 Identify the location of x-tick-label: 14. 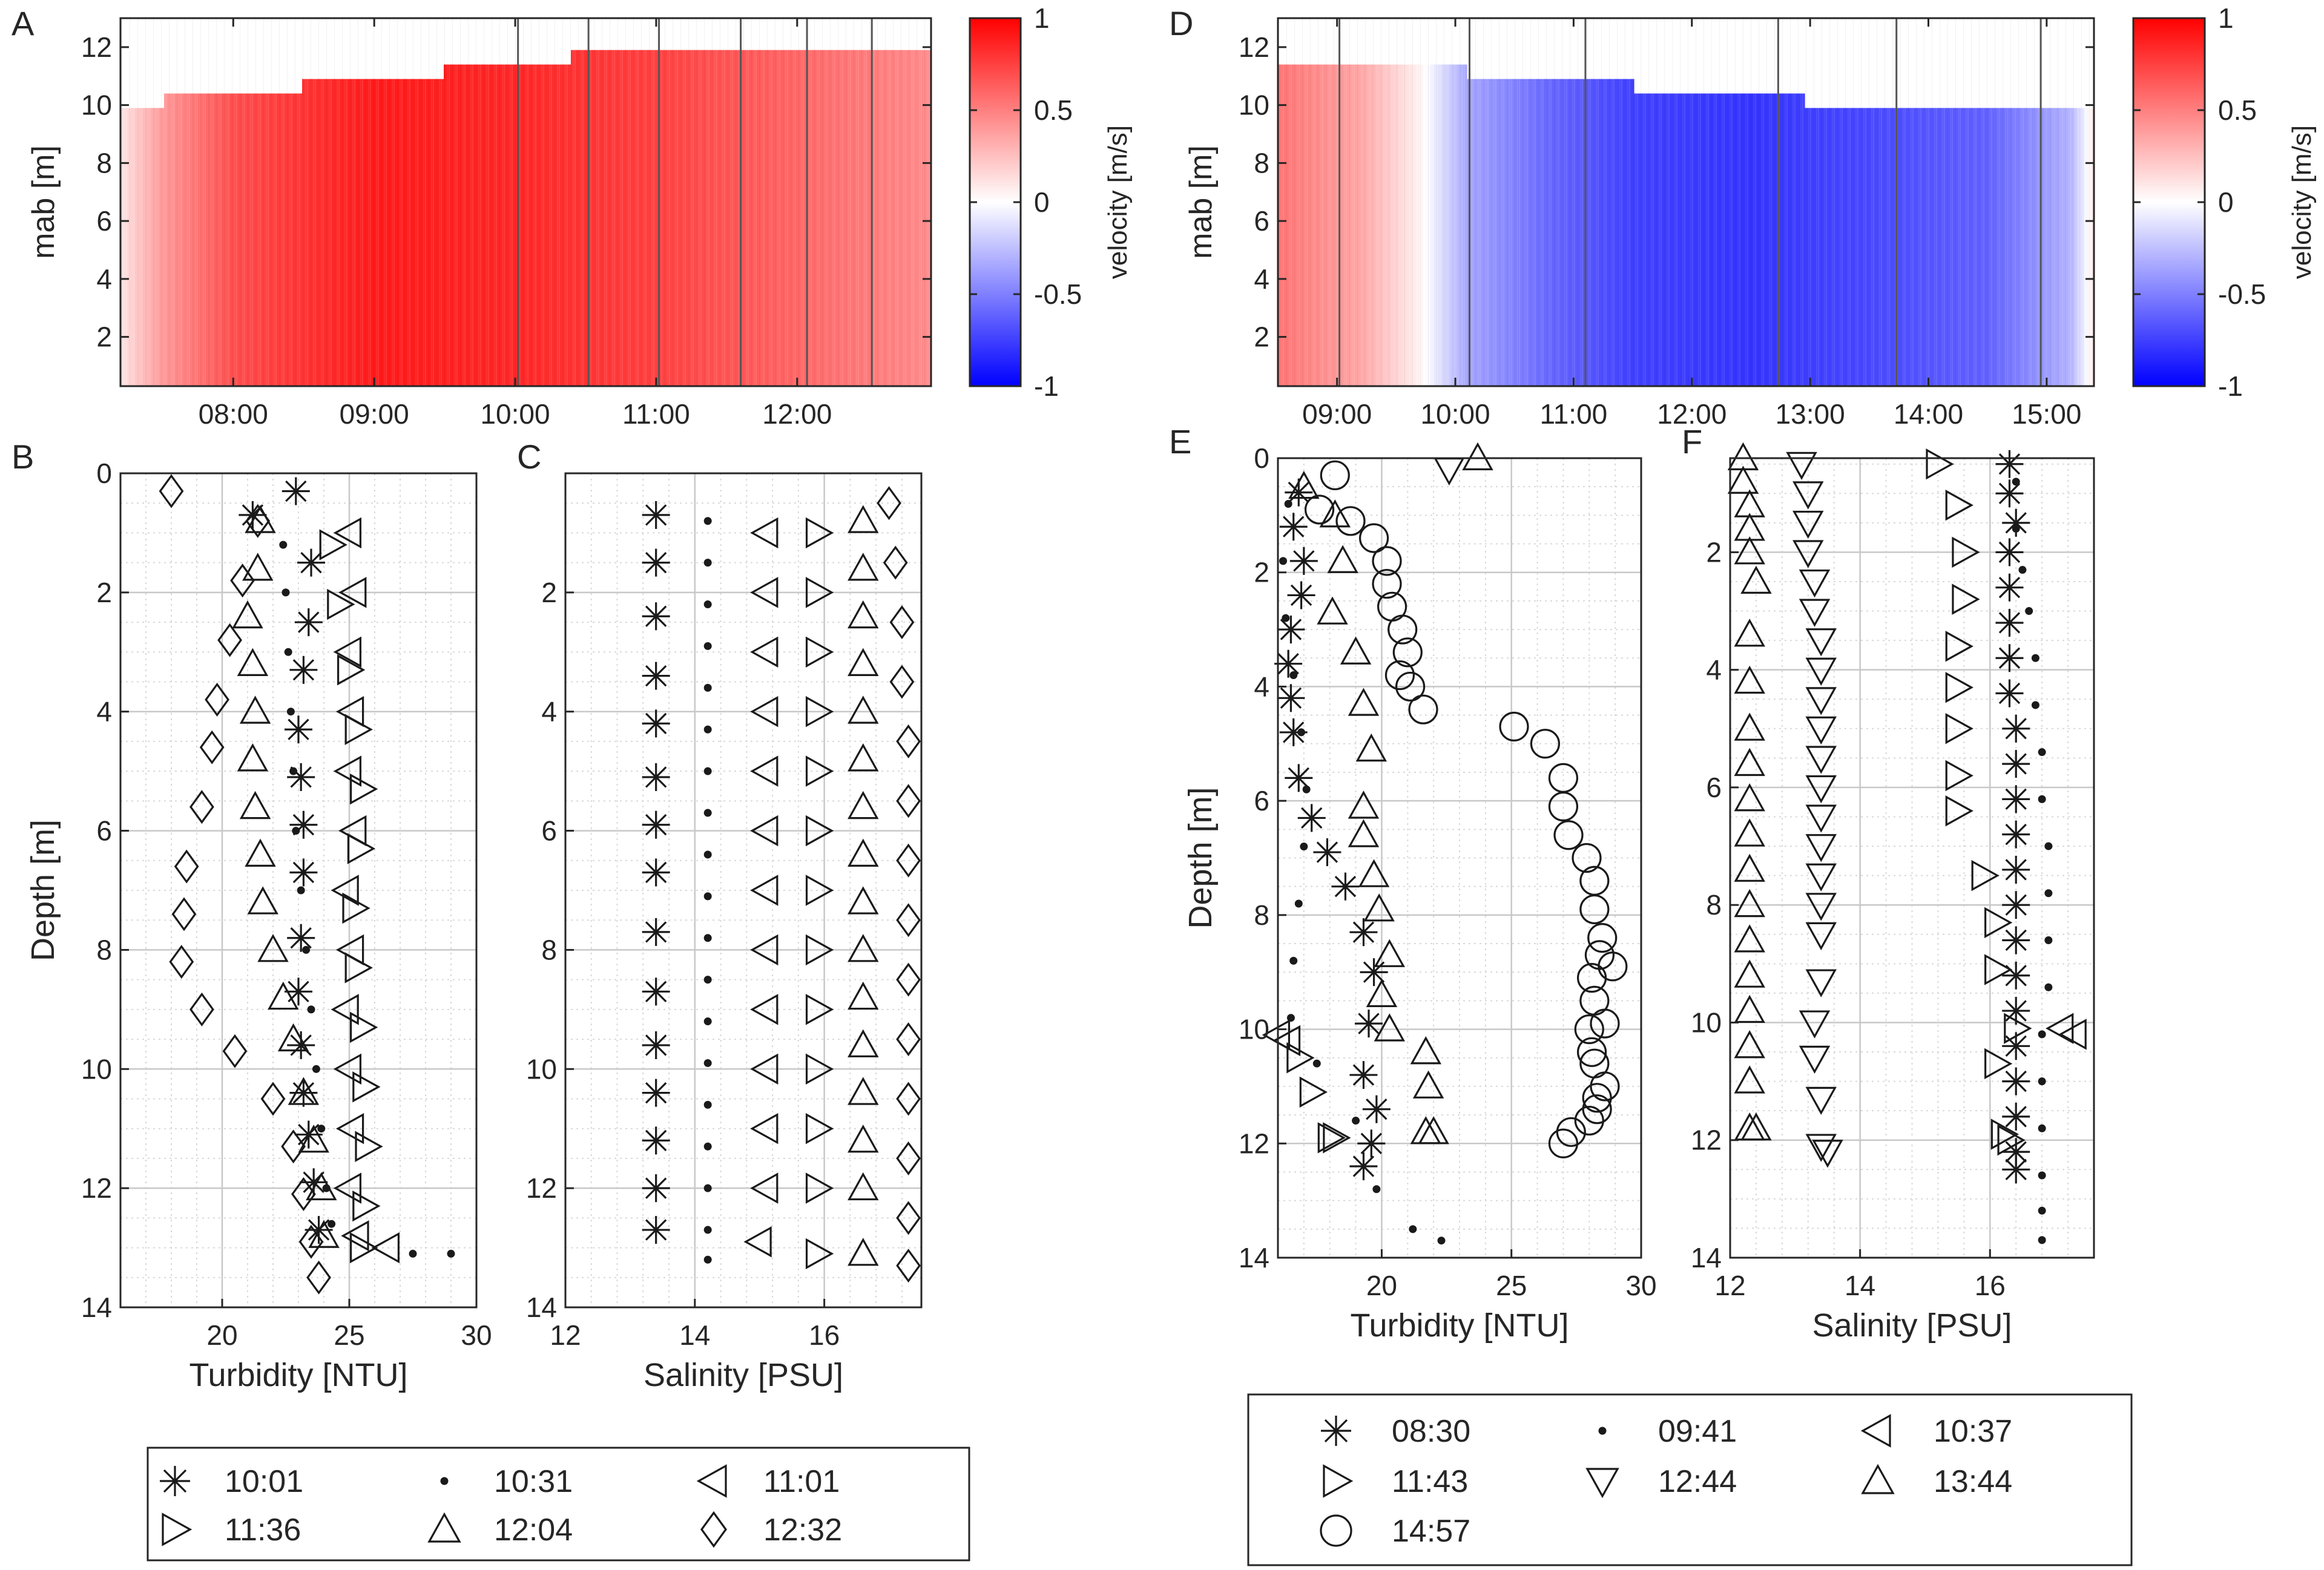
(695, 1335).